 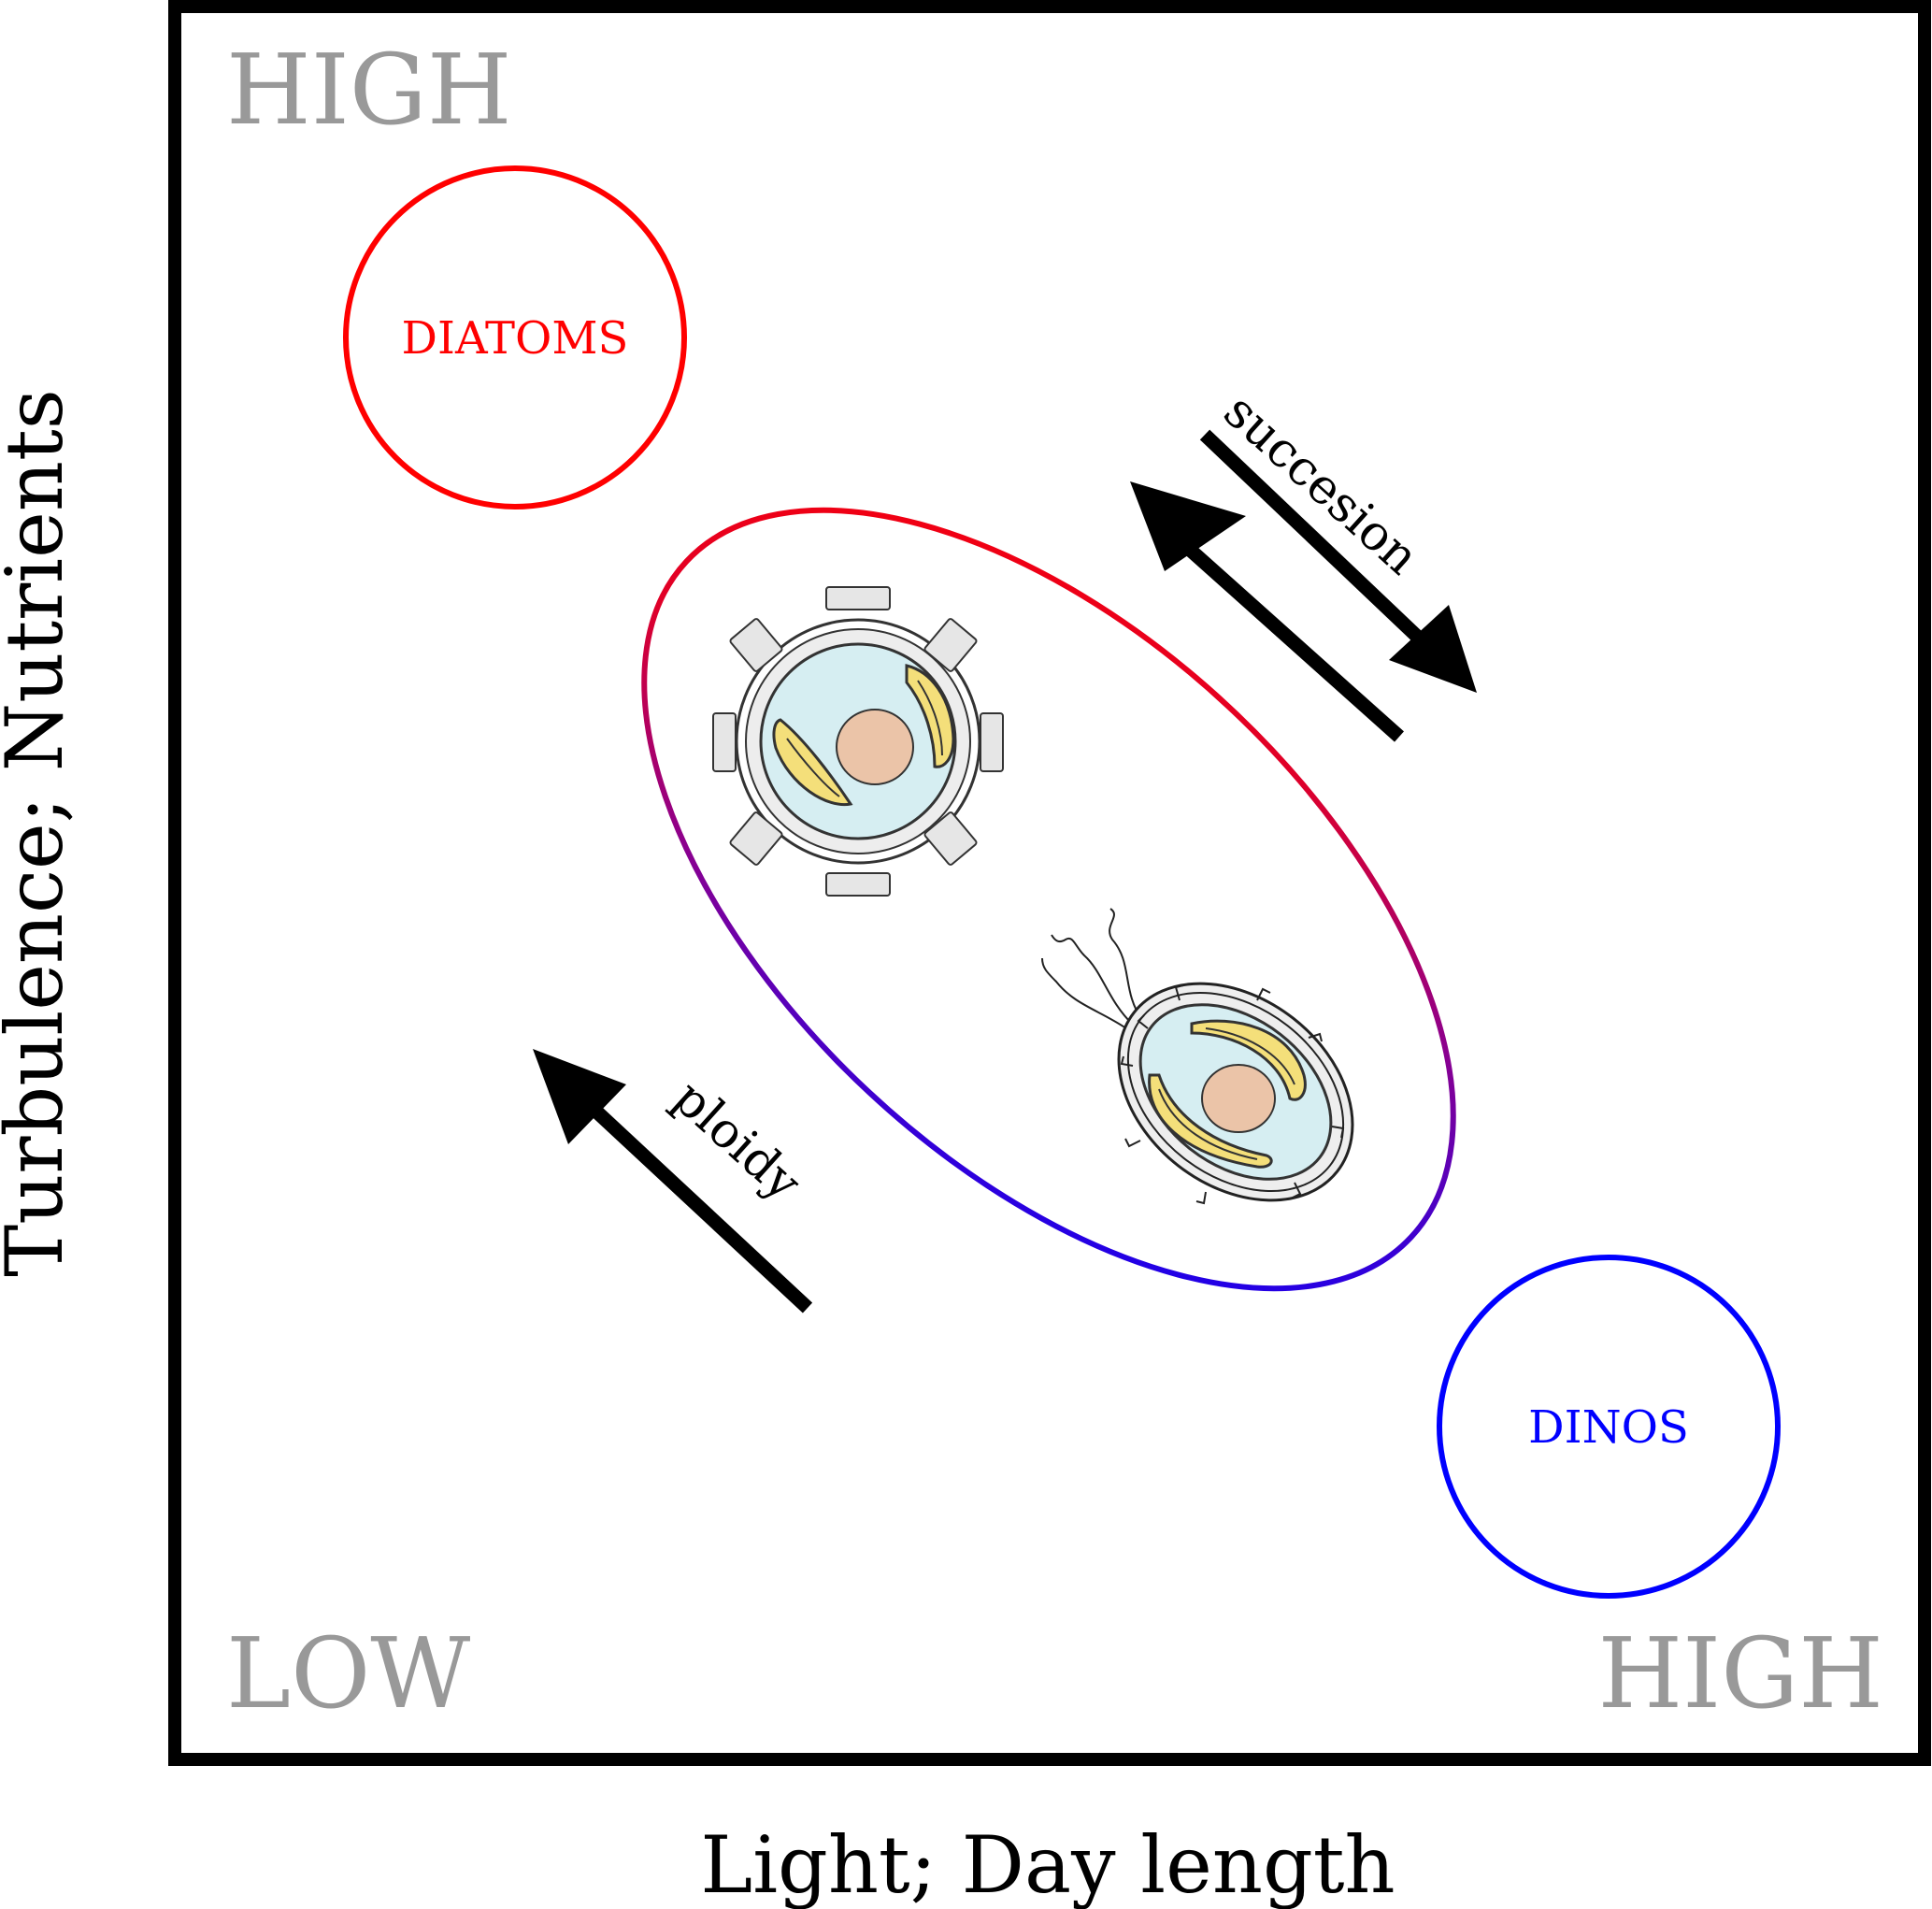 I want to click on dinos-label: DINOS, so click(x=1608, y=1427).